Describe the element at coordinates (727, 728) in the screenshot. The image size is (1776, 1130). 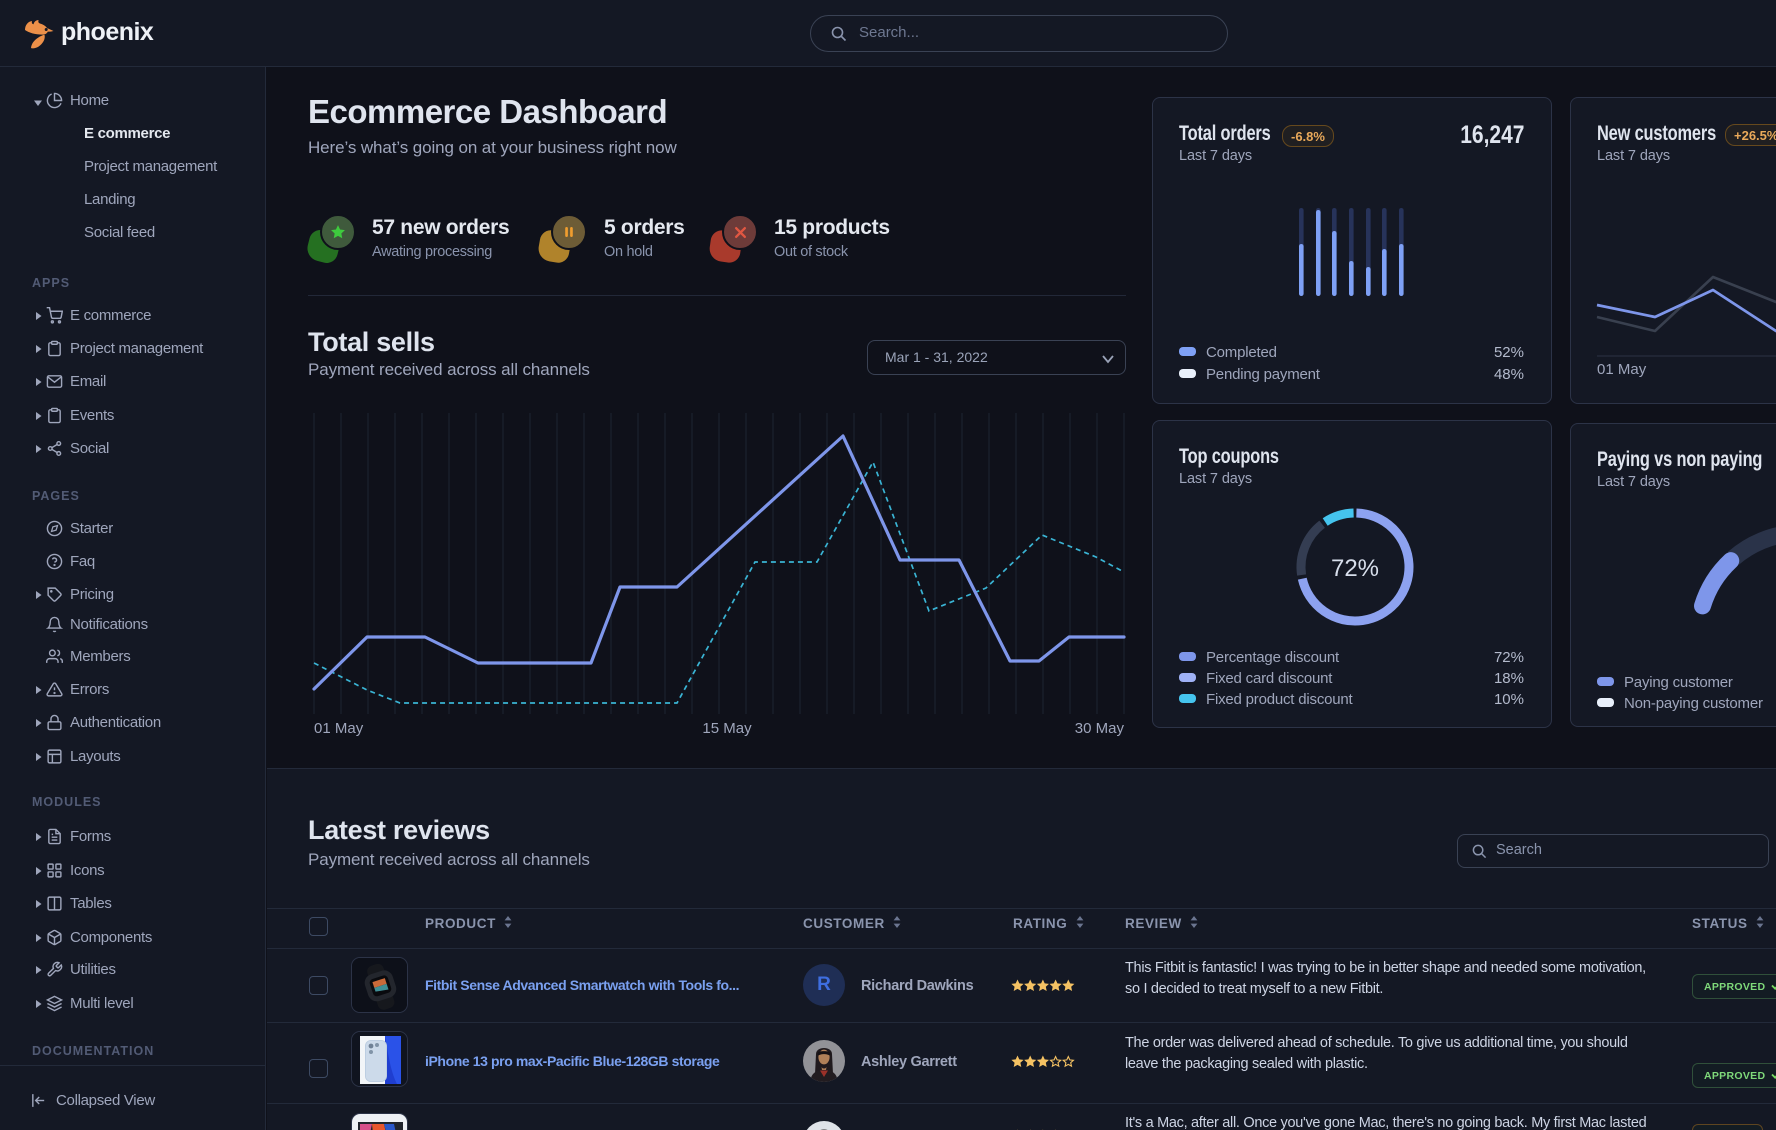
I see `svg-text: 15 May` at that location.